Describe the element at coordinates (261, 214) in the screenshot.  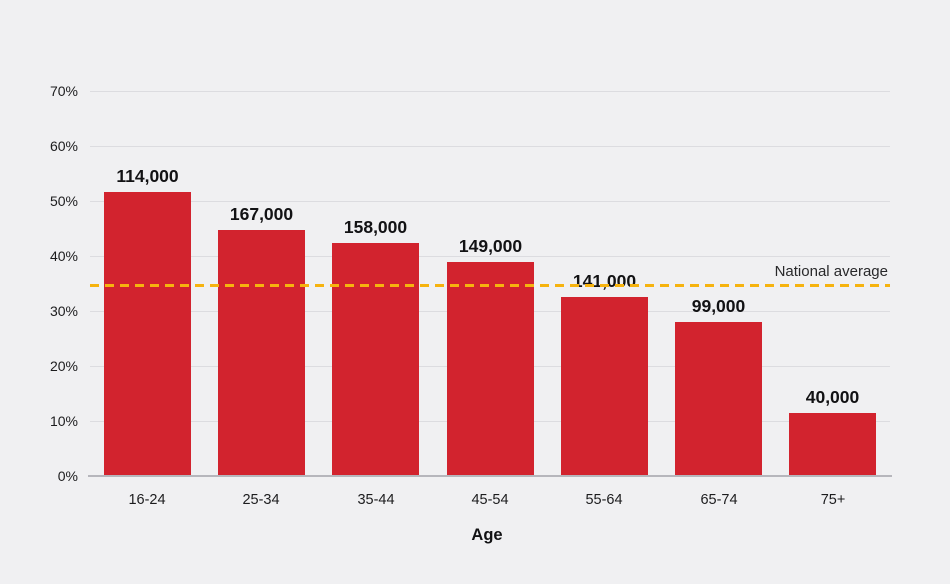
I see `bar-data-label: 167,000` at that location.